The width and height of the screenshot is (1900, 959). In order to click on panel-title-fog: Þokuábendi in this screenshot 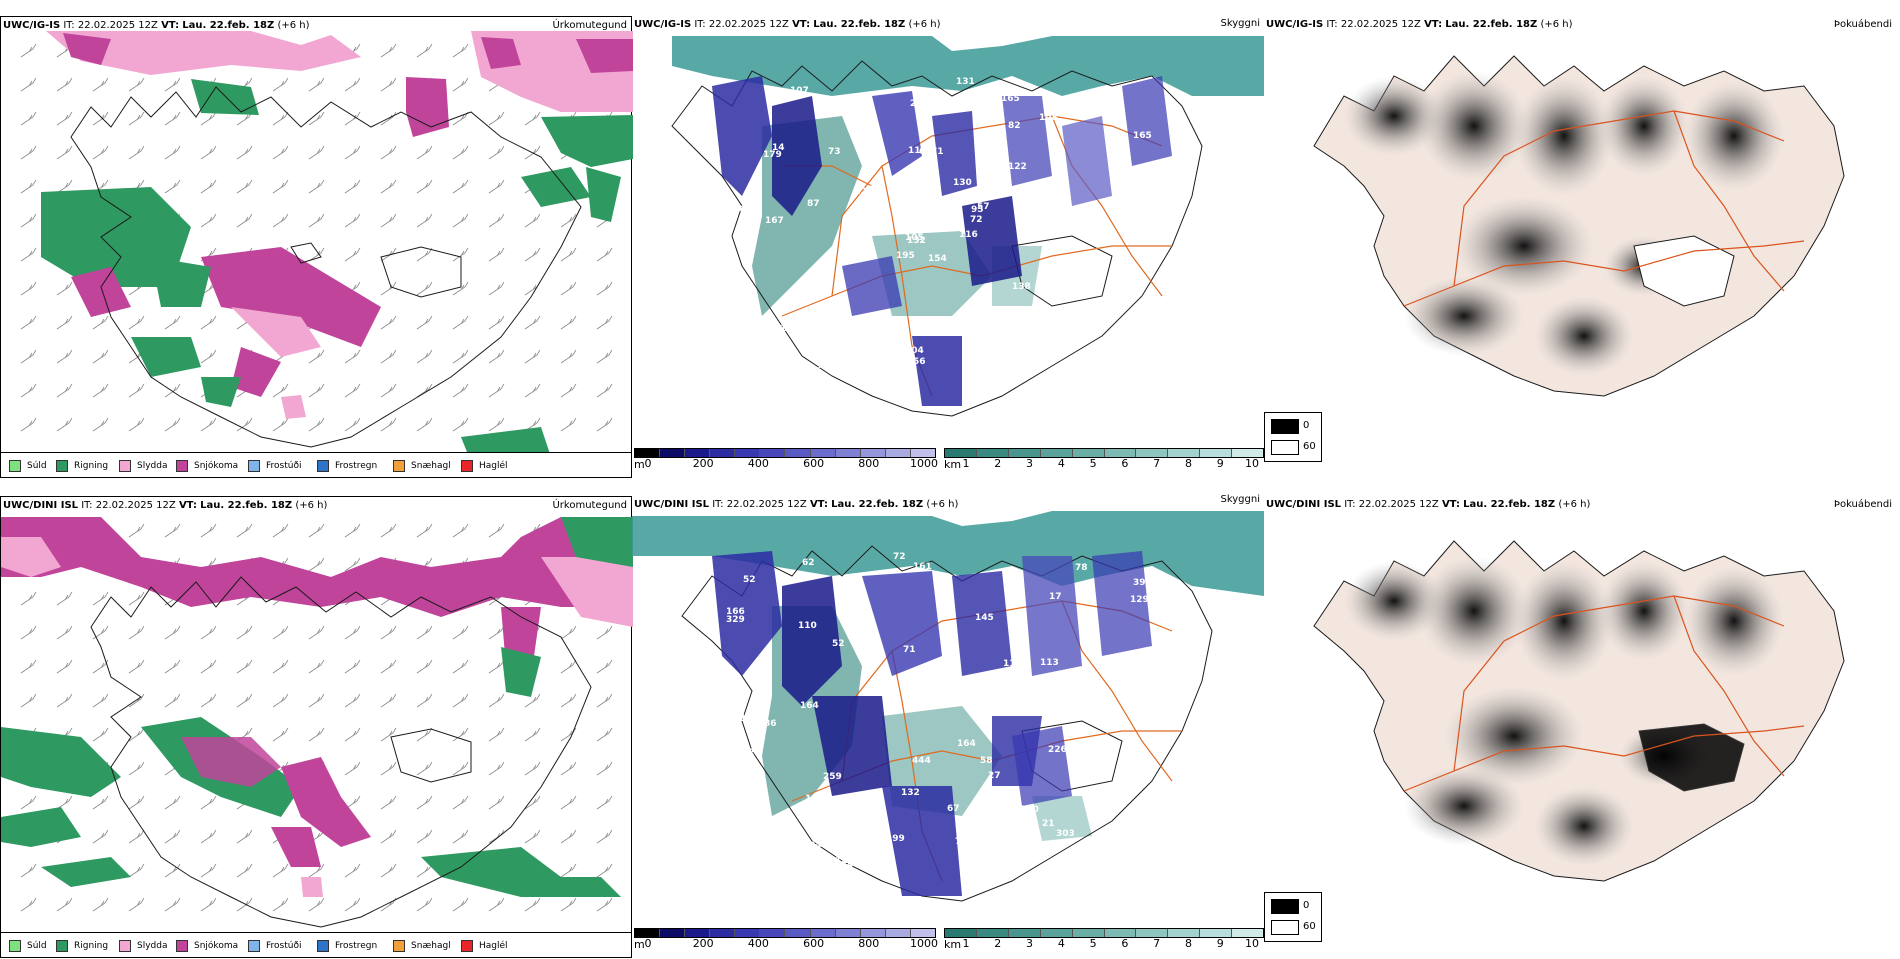, I will do `click(1862, 24)`.